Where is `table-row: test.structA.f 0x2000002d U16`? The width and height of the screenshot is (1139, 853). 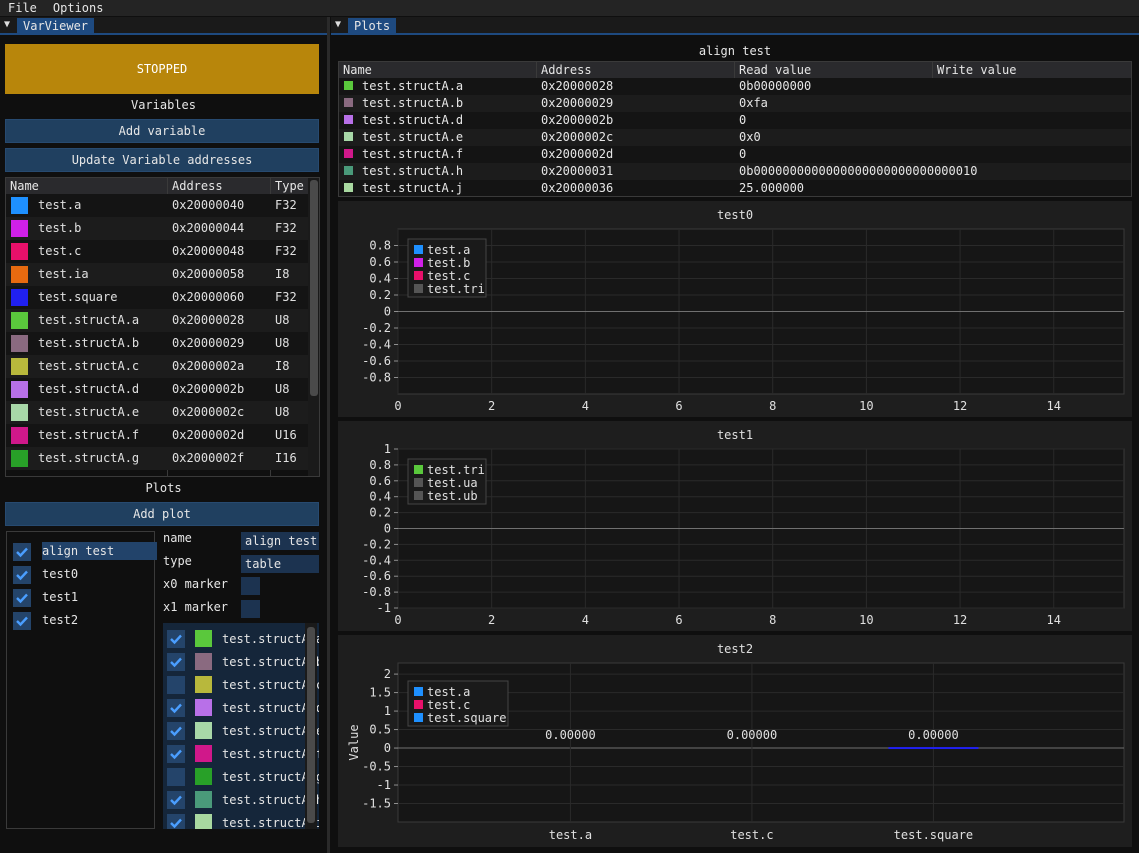
table-row: test.structA.f 0x2000002d U16 is located at coordinates (162, 435).